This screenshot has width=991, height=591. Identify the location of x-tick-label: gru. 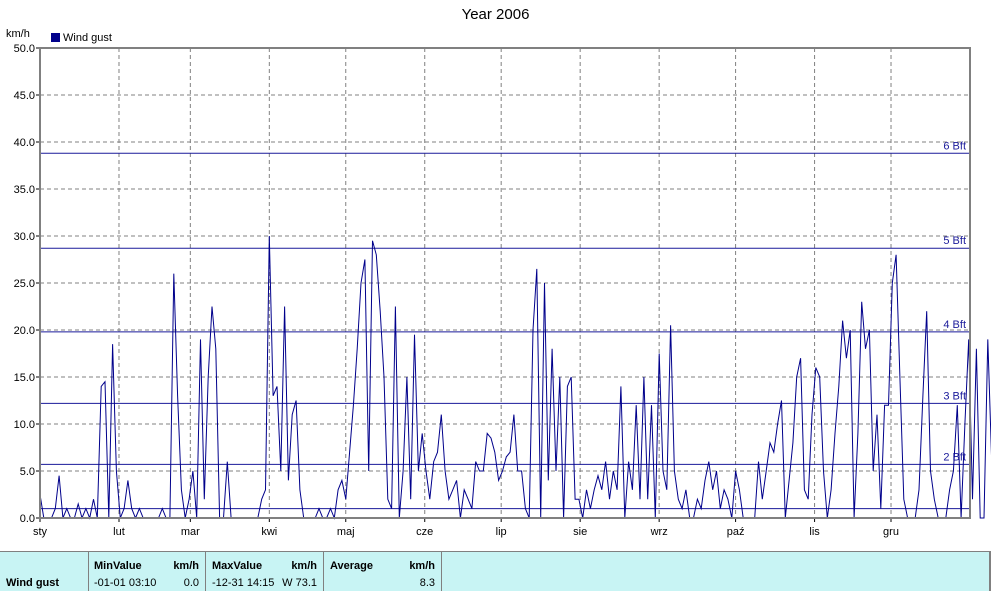
(891, 532).